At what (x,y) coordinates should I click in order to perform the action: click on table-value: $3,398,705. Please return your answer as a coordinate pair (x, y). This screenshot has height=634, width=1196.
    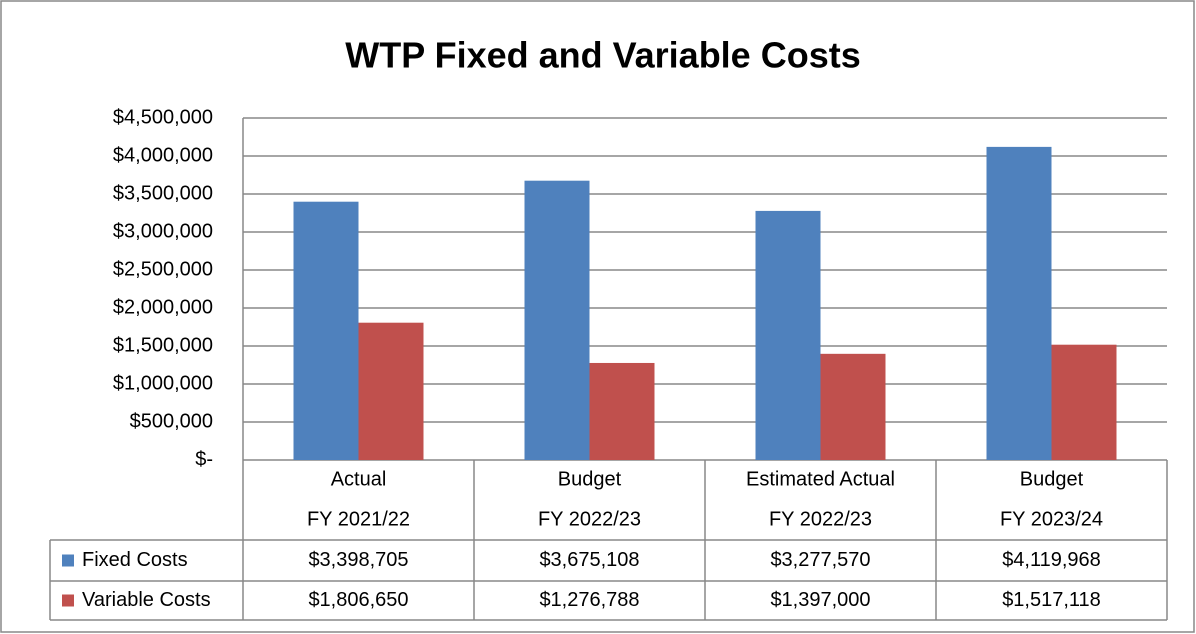
    Looking at the image, I should click on (358, 560).